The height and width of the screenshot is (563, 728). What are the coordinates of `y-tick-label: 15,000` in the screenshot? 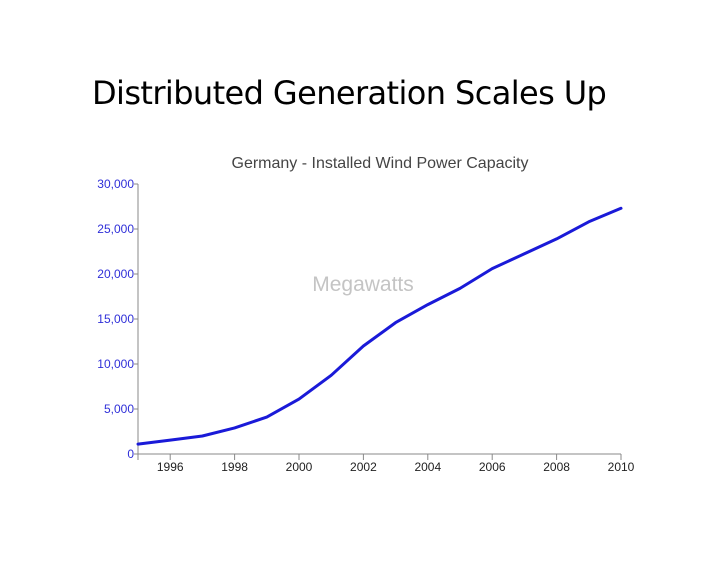 It's located at (115, 319).